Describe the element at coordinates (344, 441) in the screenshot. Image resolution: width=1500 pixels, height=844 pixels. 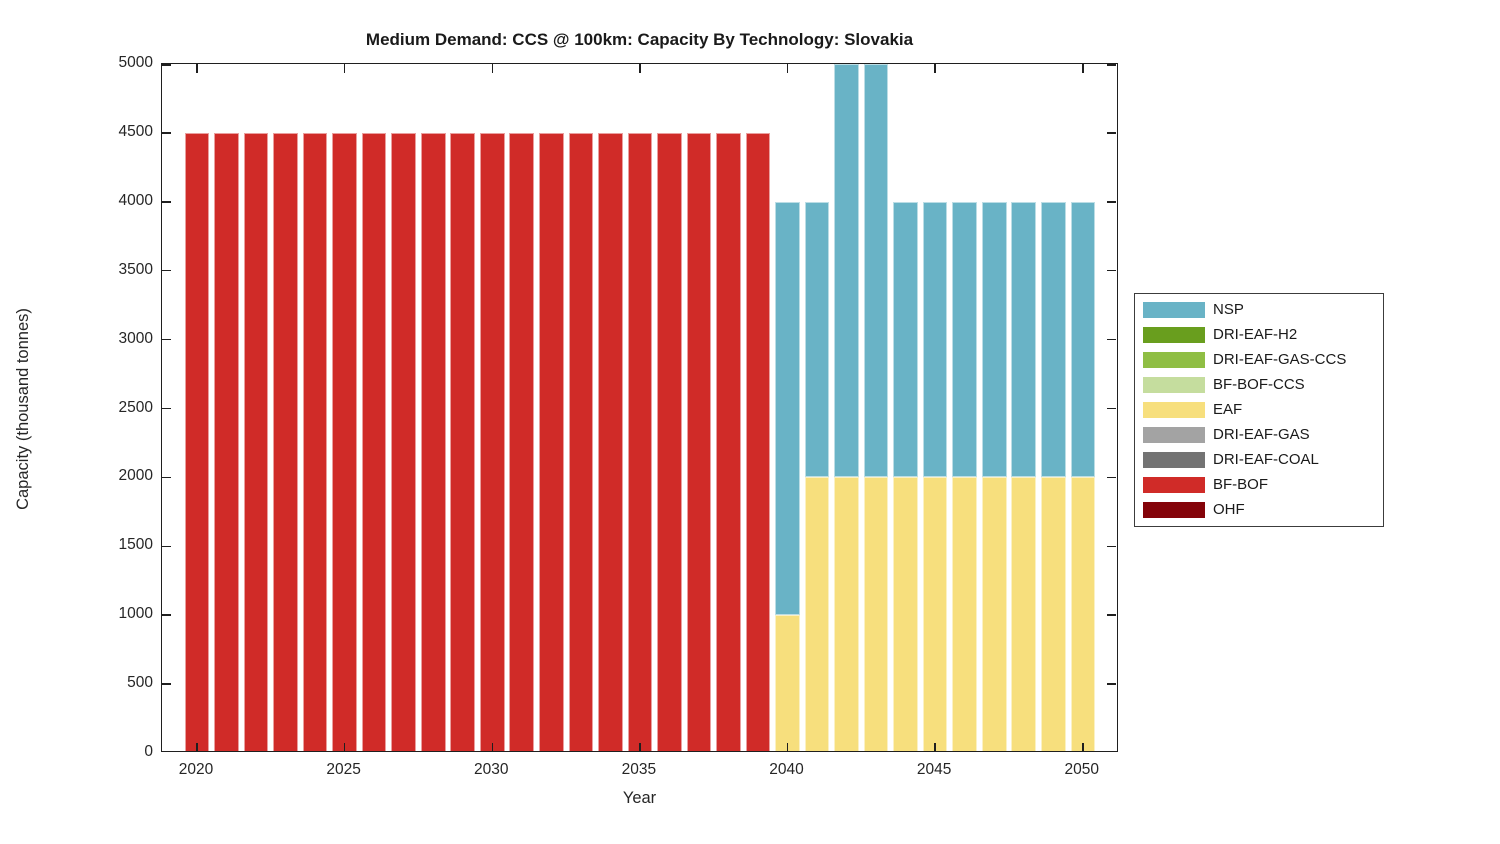
I see `bar-segment-BF-BOF-2025` at that location.